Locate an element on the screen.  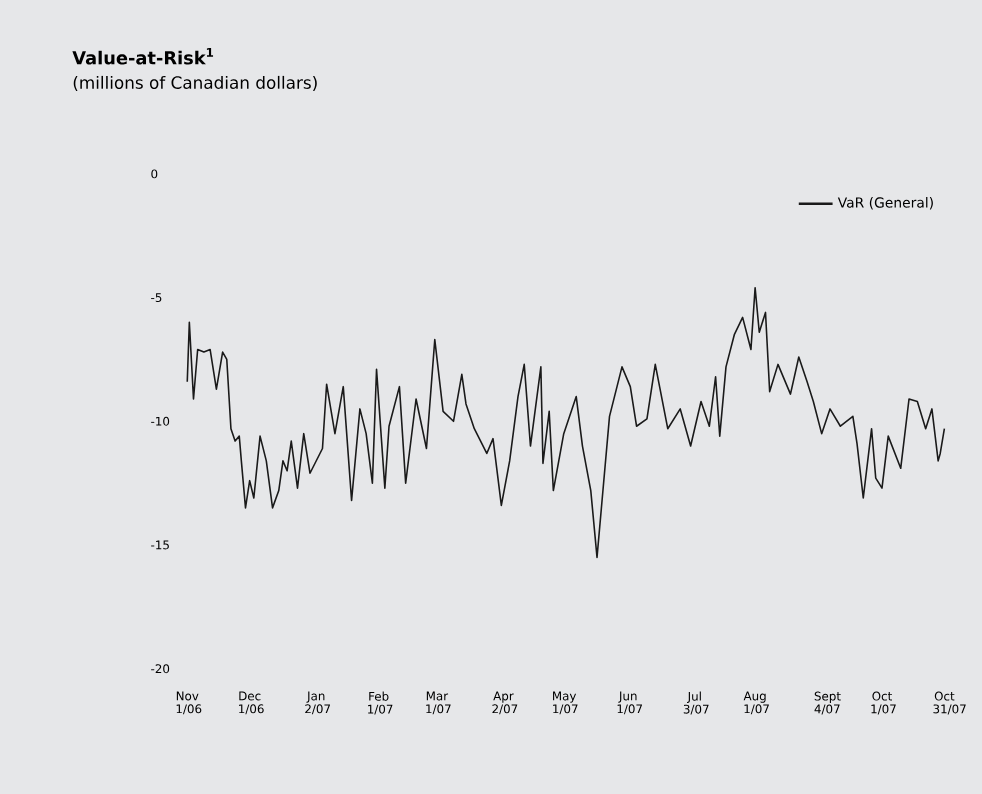
chart-title: Value-at-Risk$^{1}$ is located at coordinates (143, 56).